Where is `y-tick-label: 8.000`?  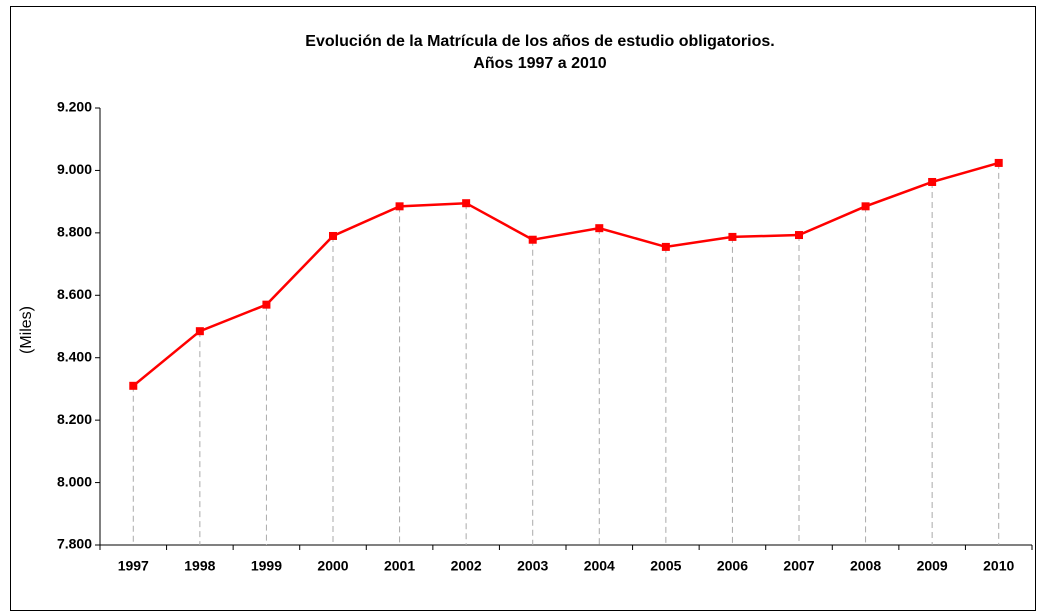 y-tick-label: 8.000 is located at coordinates (74, 481).